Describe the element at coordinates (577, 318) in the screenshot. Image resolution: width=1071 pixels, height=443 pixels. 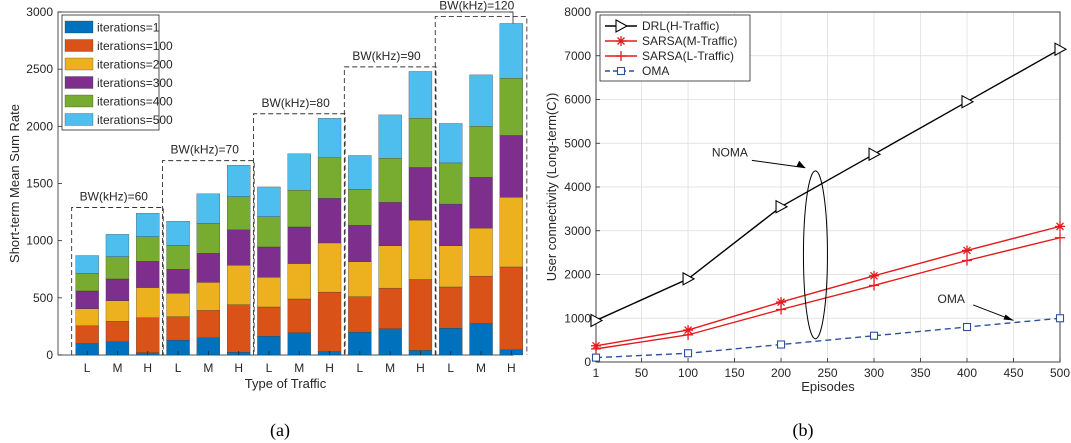
I see `y-tick-label-b: 1000` at that location.